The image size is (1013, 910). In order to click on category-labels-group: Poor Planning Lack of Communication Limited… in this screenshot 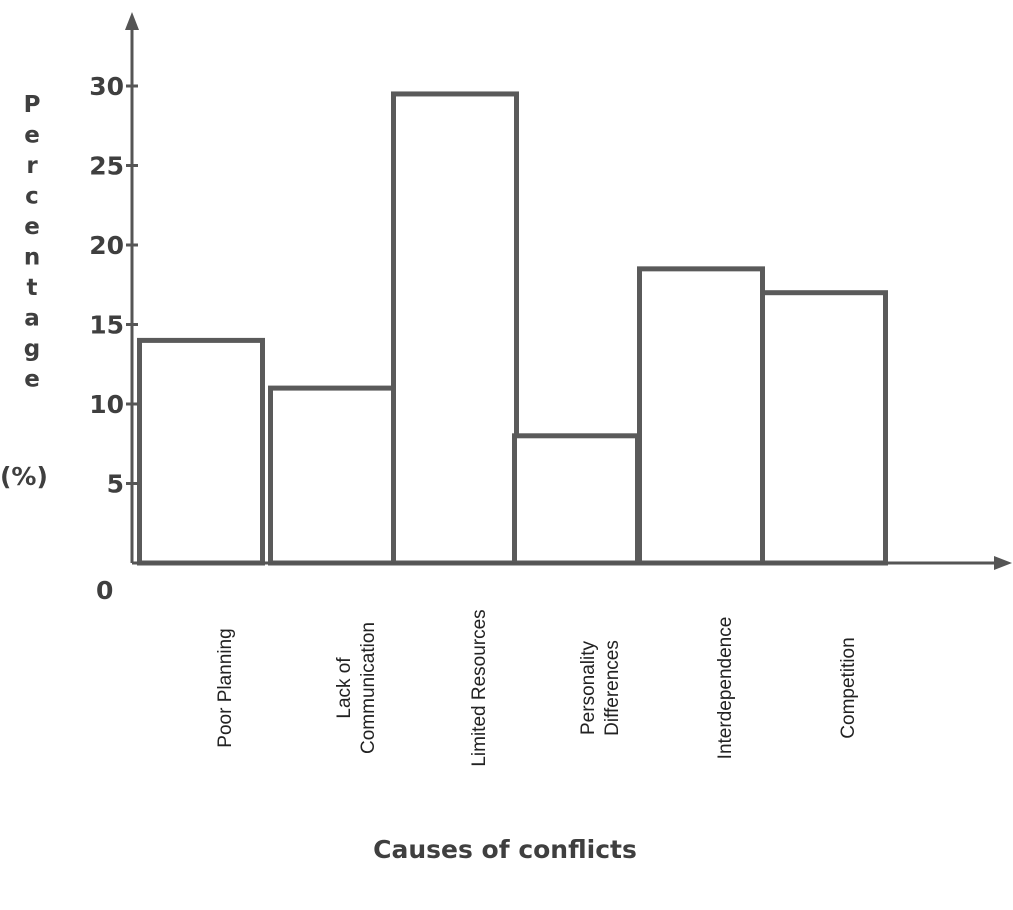, I will do `click(537, 687)`.